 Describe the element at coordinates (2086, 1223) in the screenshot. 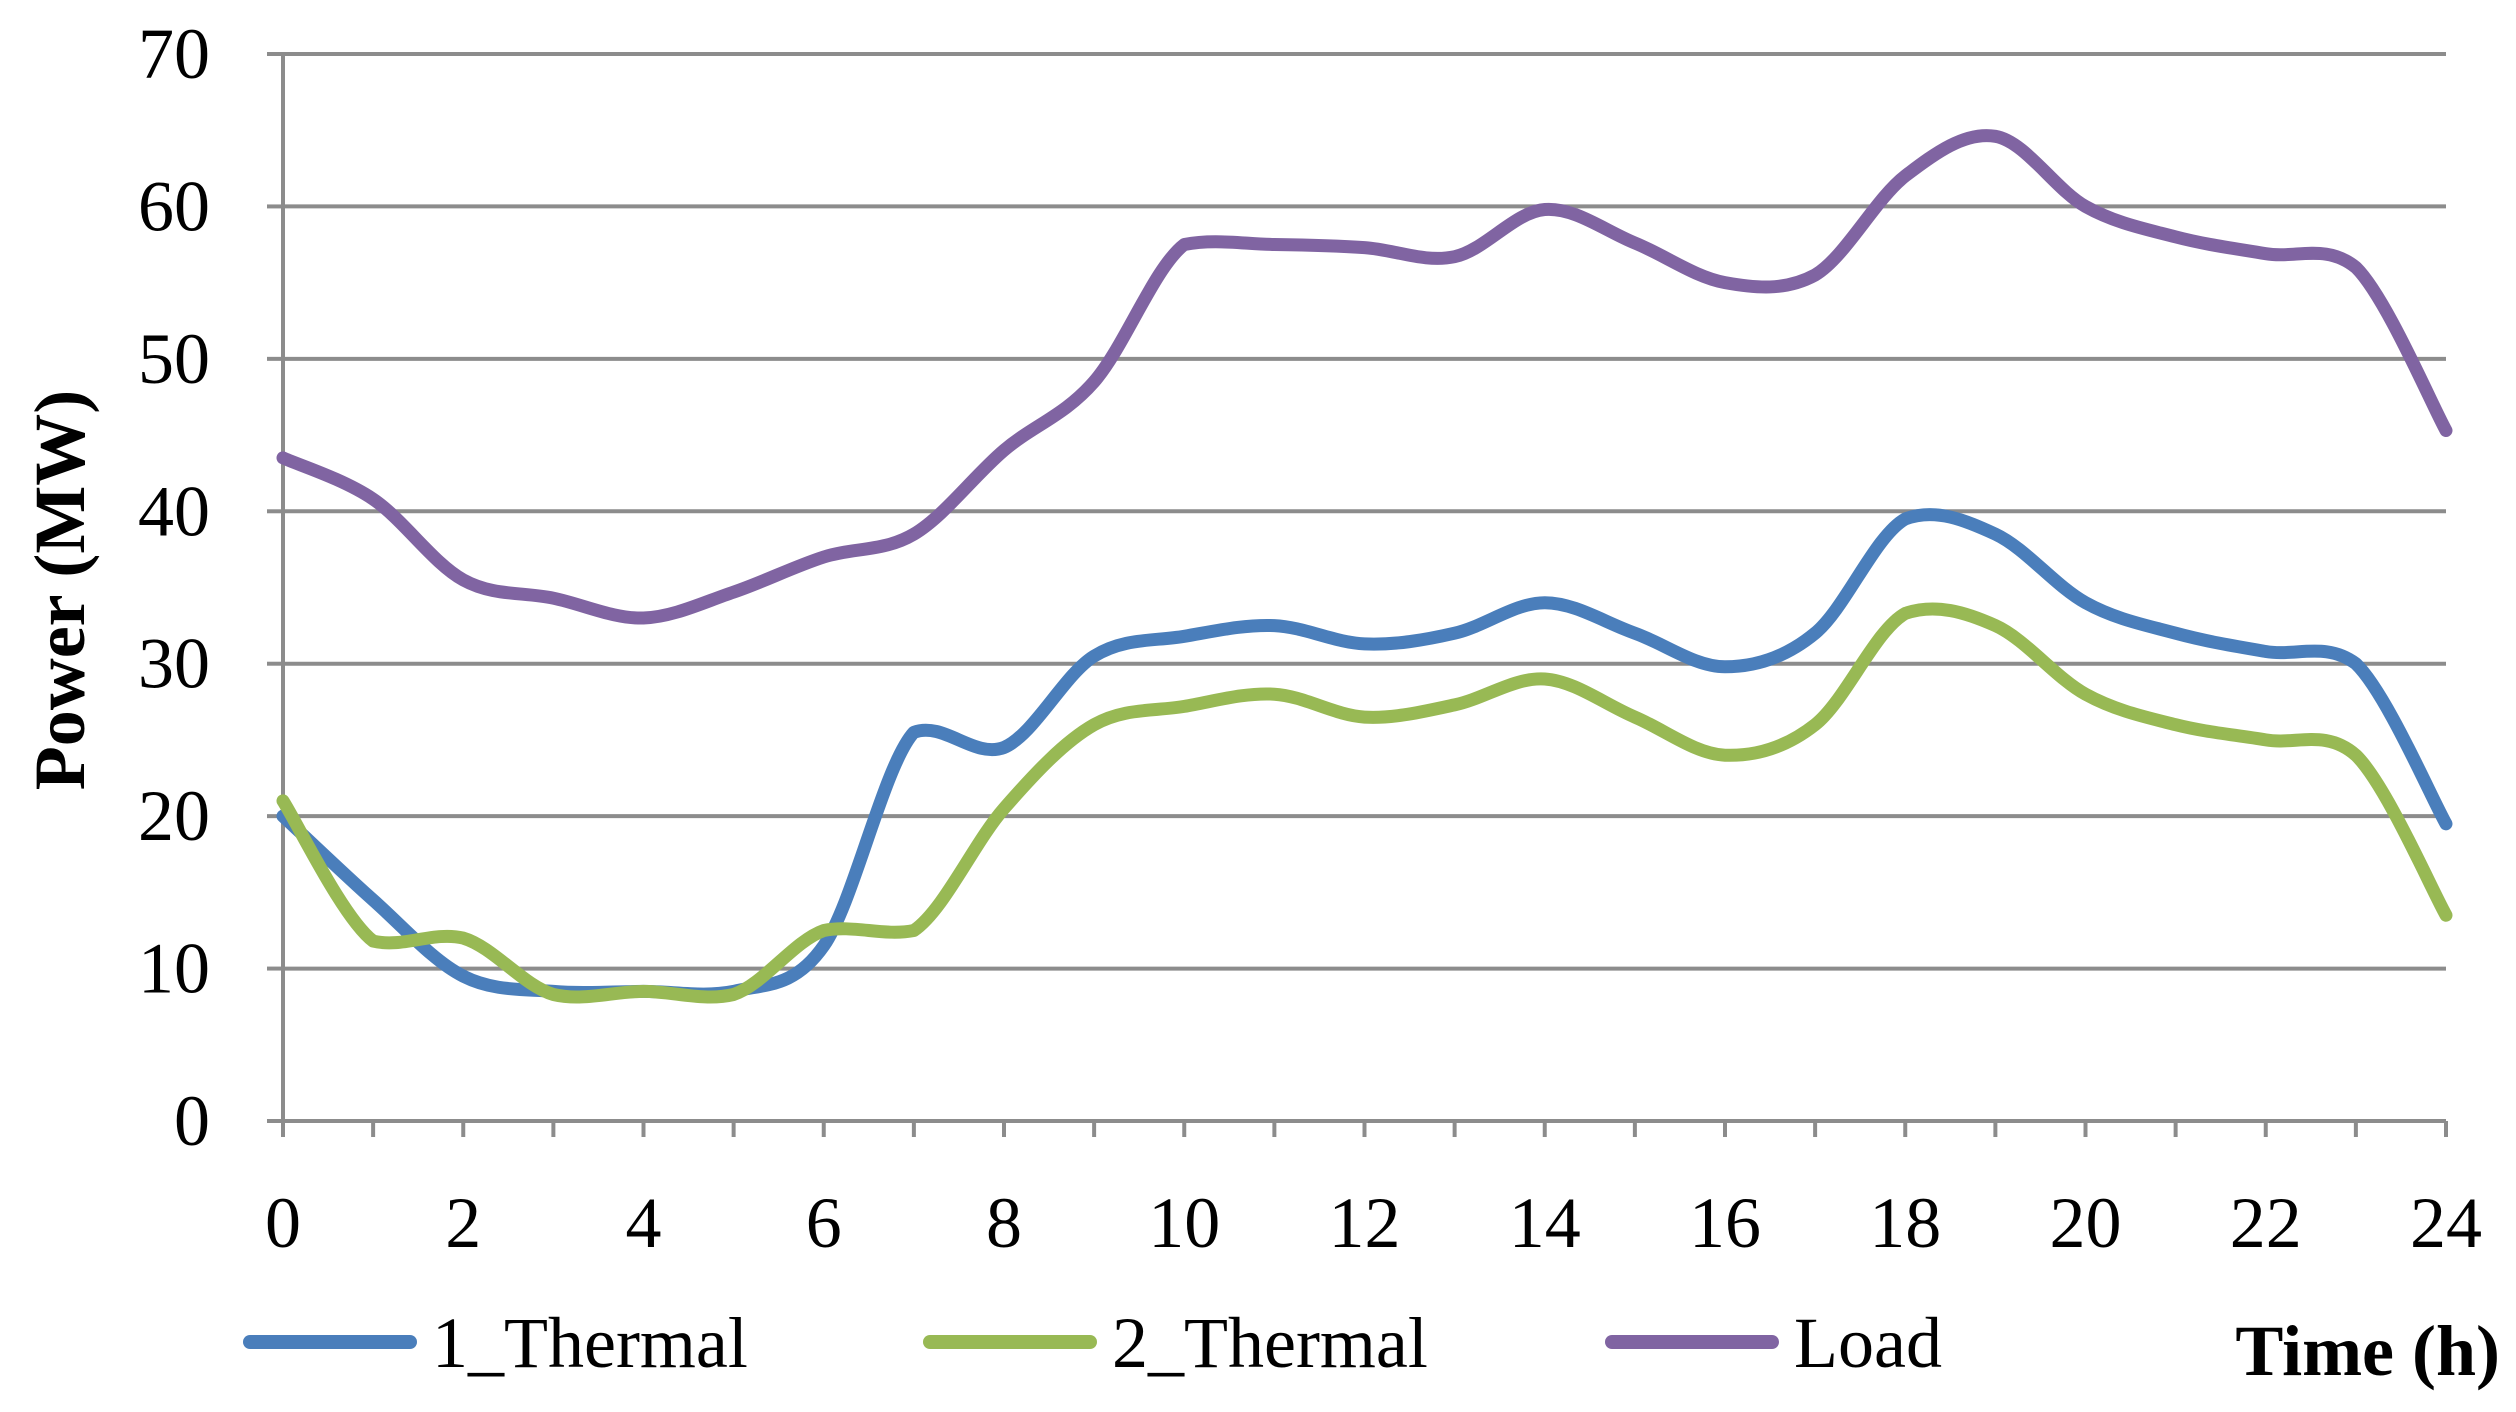

I see `x-tick-label-20: 20` at that location.